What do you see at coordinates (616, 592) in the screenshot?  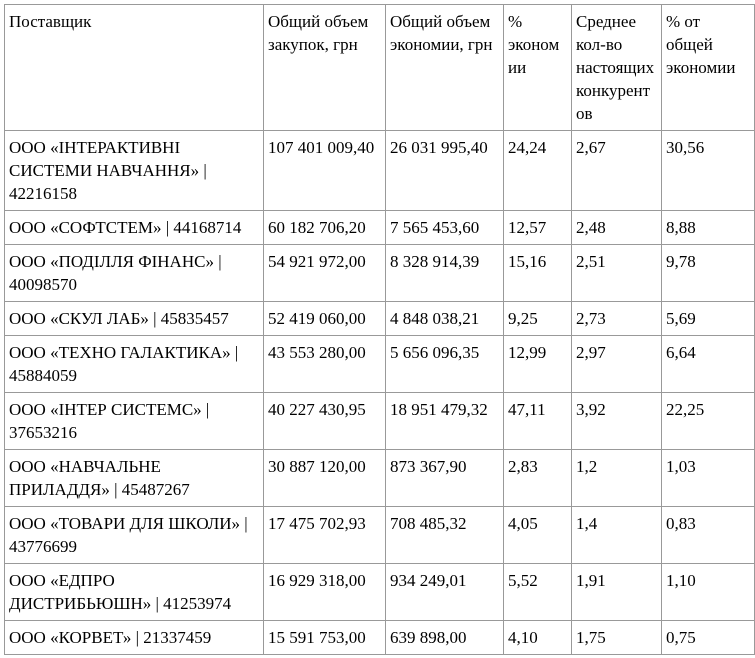 I see `cell-avg-real-competitors: 1,91` at bounding box center [616, 592].